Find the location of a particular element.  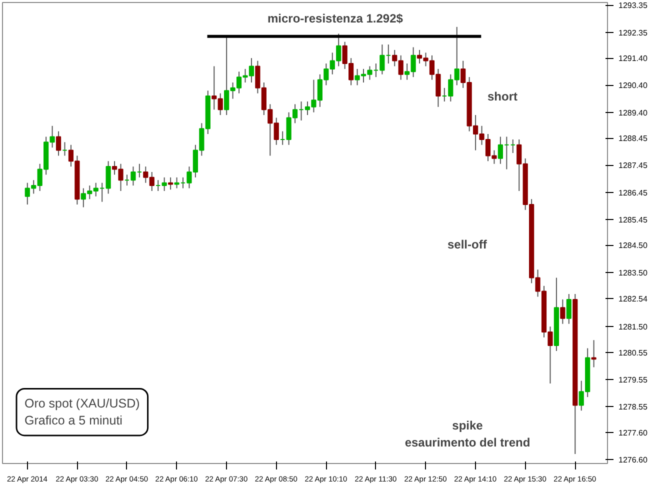

annotation: Oro spot (XAU/USD) Grafico a 5 minuti is located at coordinates (82, 412).